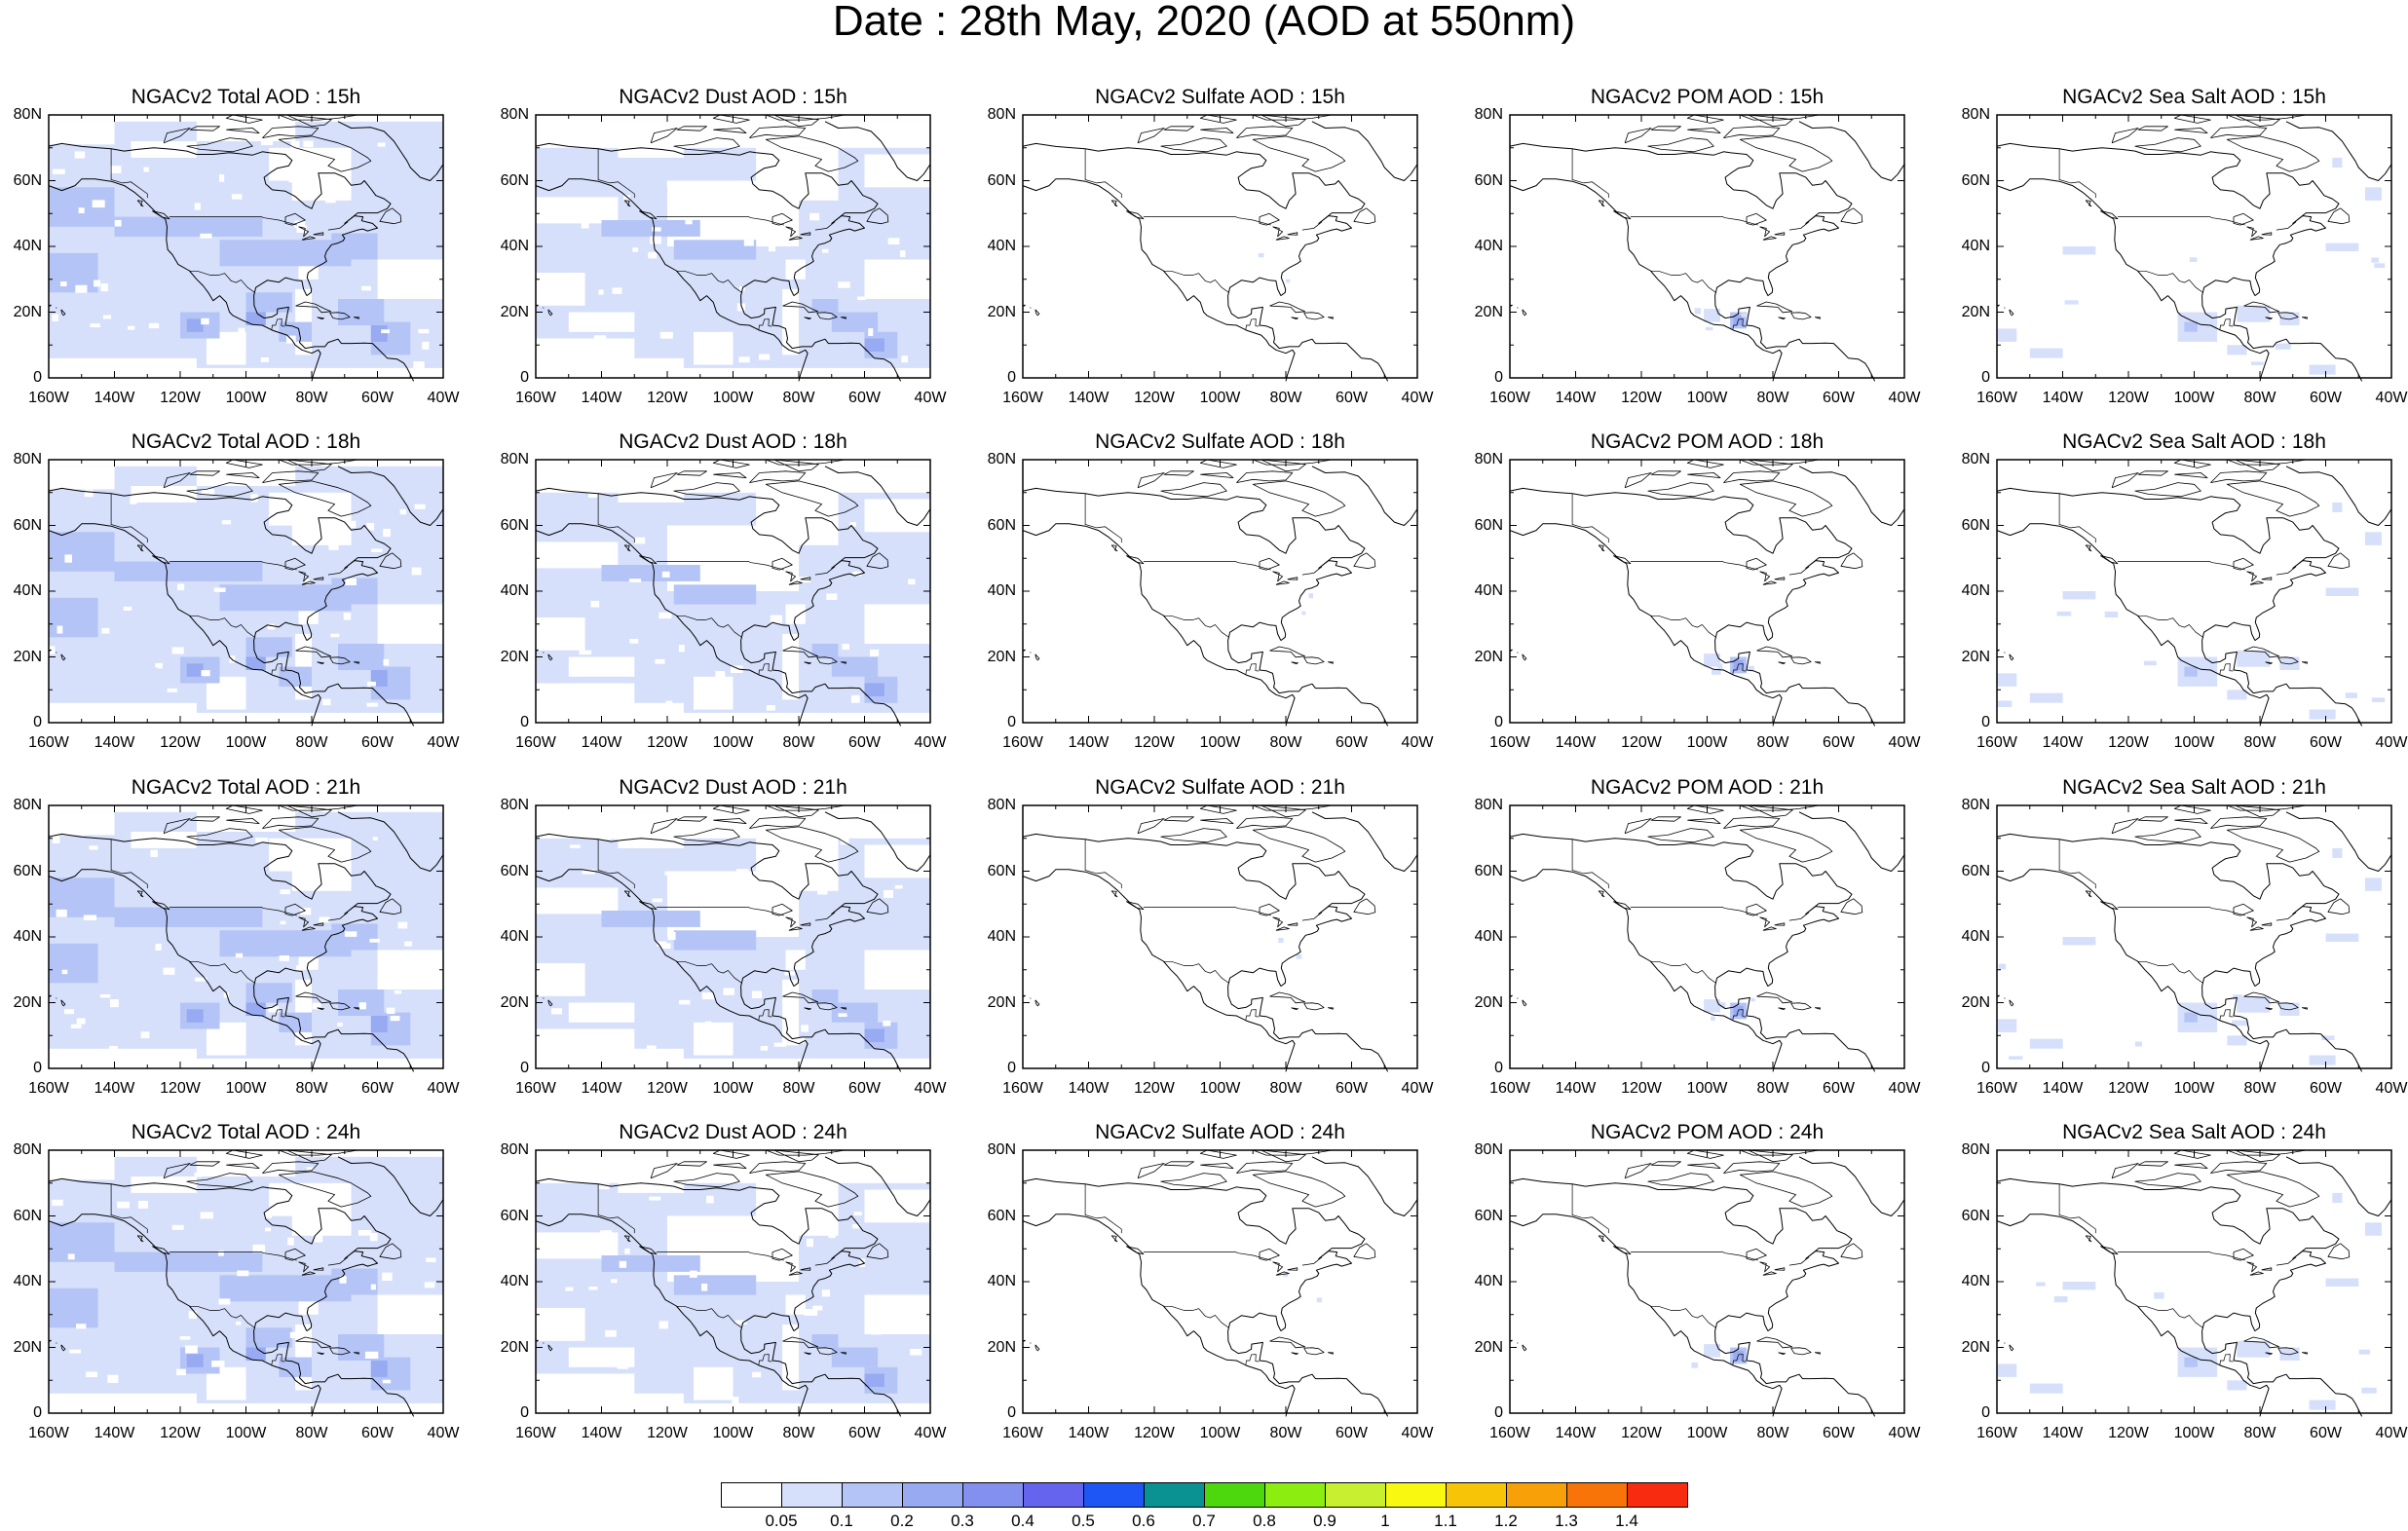 The image size is (2408, 1531). Describe the element at coordinates (1011, 377) in the screenshot. I see `lat-tick-label: 0` at that location.